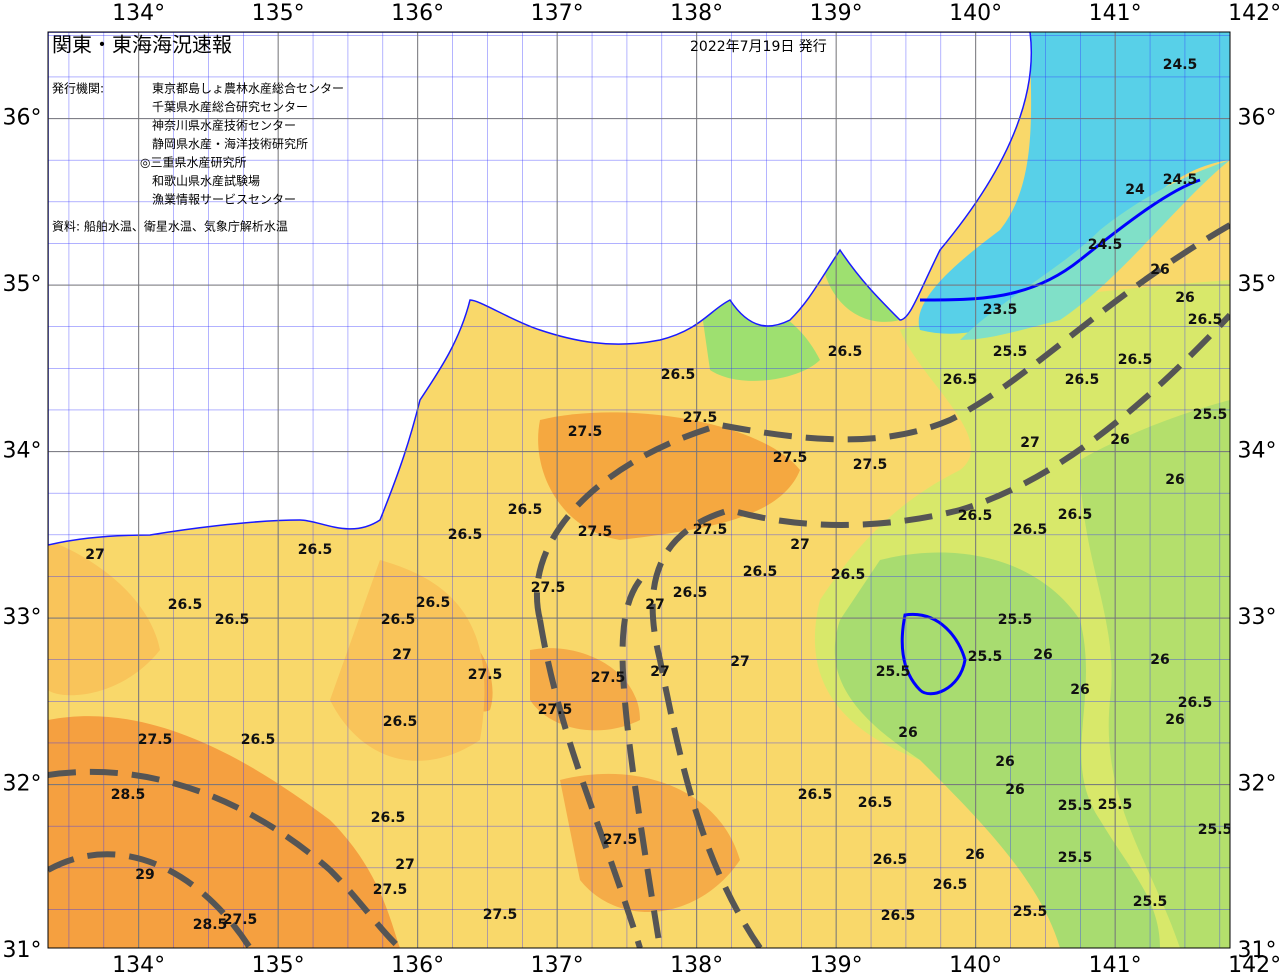  I want to click on contour-label: 23.5, so click(1000, 310).